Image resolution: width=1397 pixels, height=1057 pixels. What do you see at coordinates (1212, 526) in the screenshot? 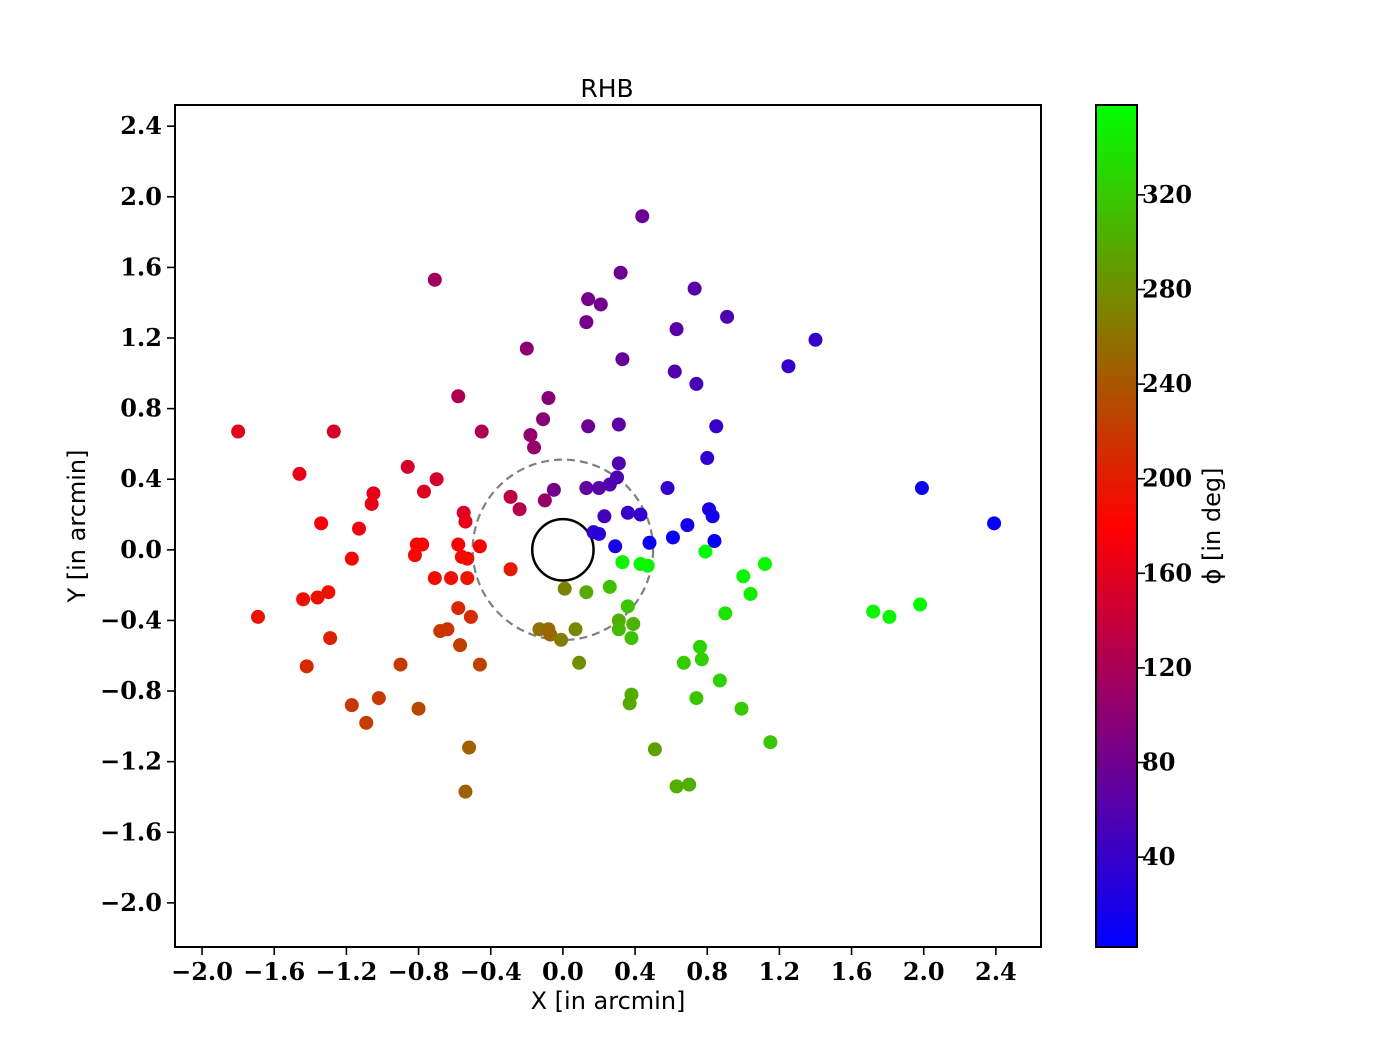
I see `colorbar-label: ϕ [in deg]` at bounding box center [1212, 526].